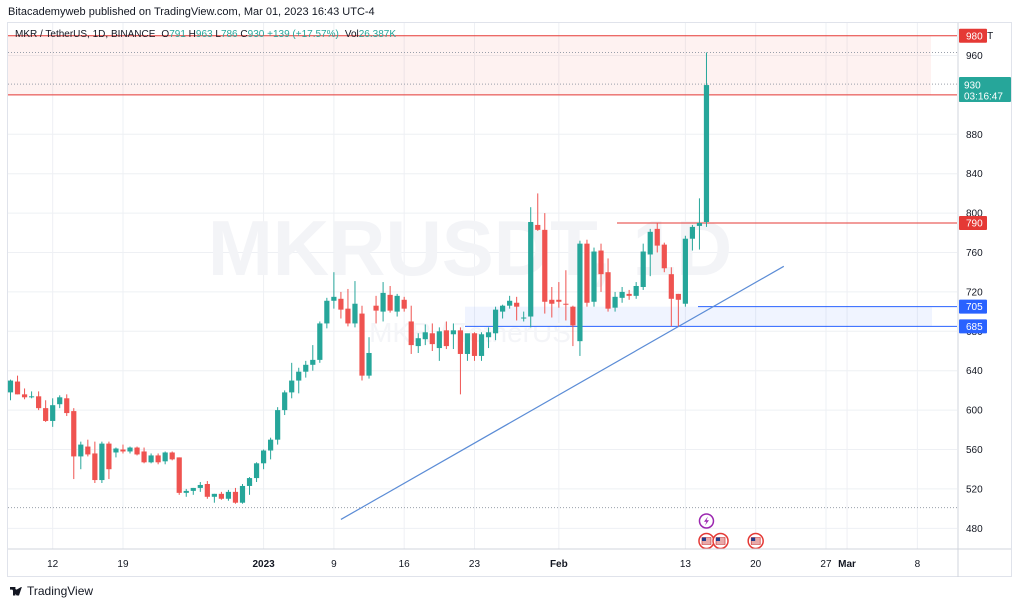 Image resolution: width=1024 pixels, height=607 pixels. I want to click on price-tick-label: 560, so click(974, 450).